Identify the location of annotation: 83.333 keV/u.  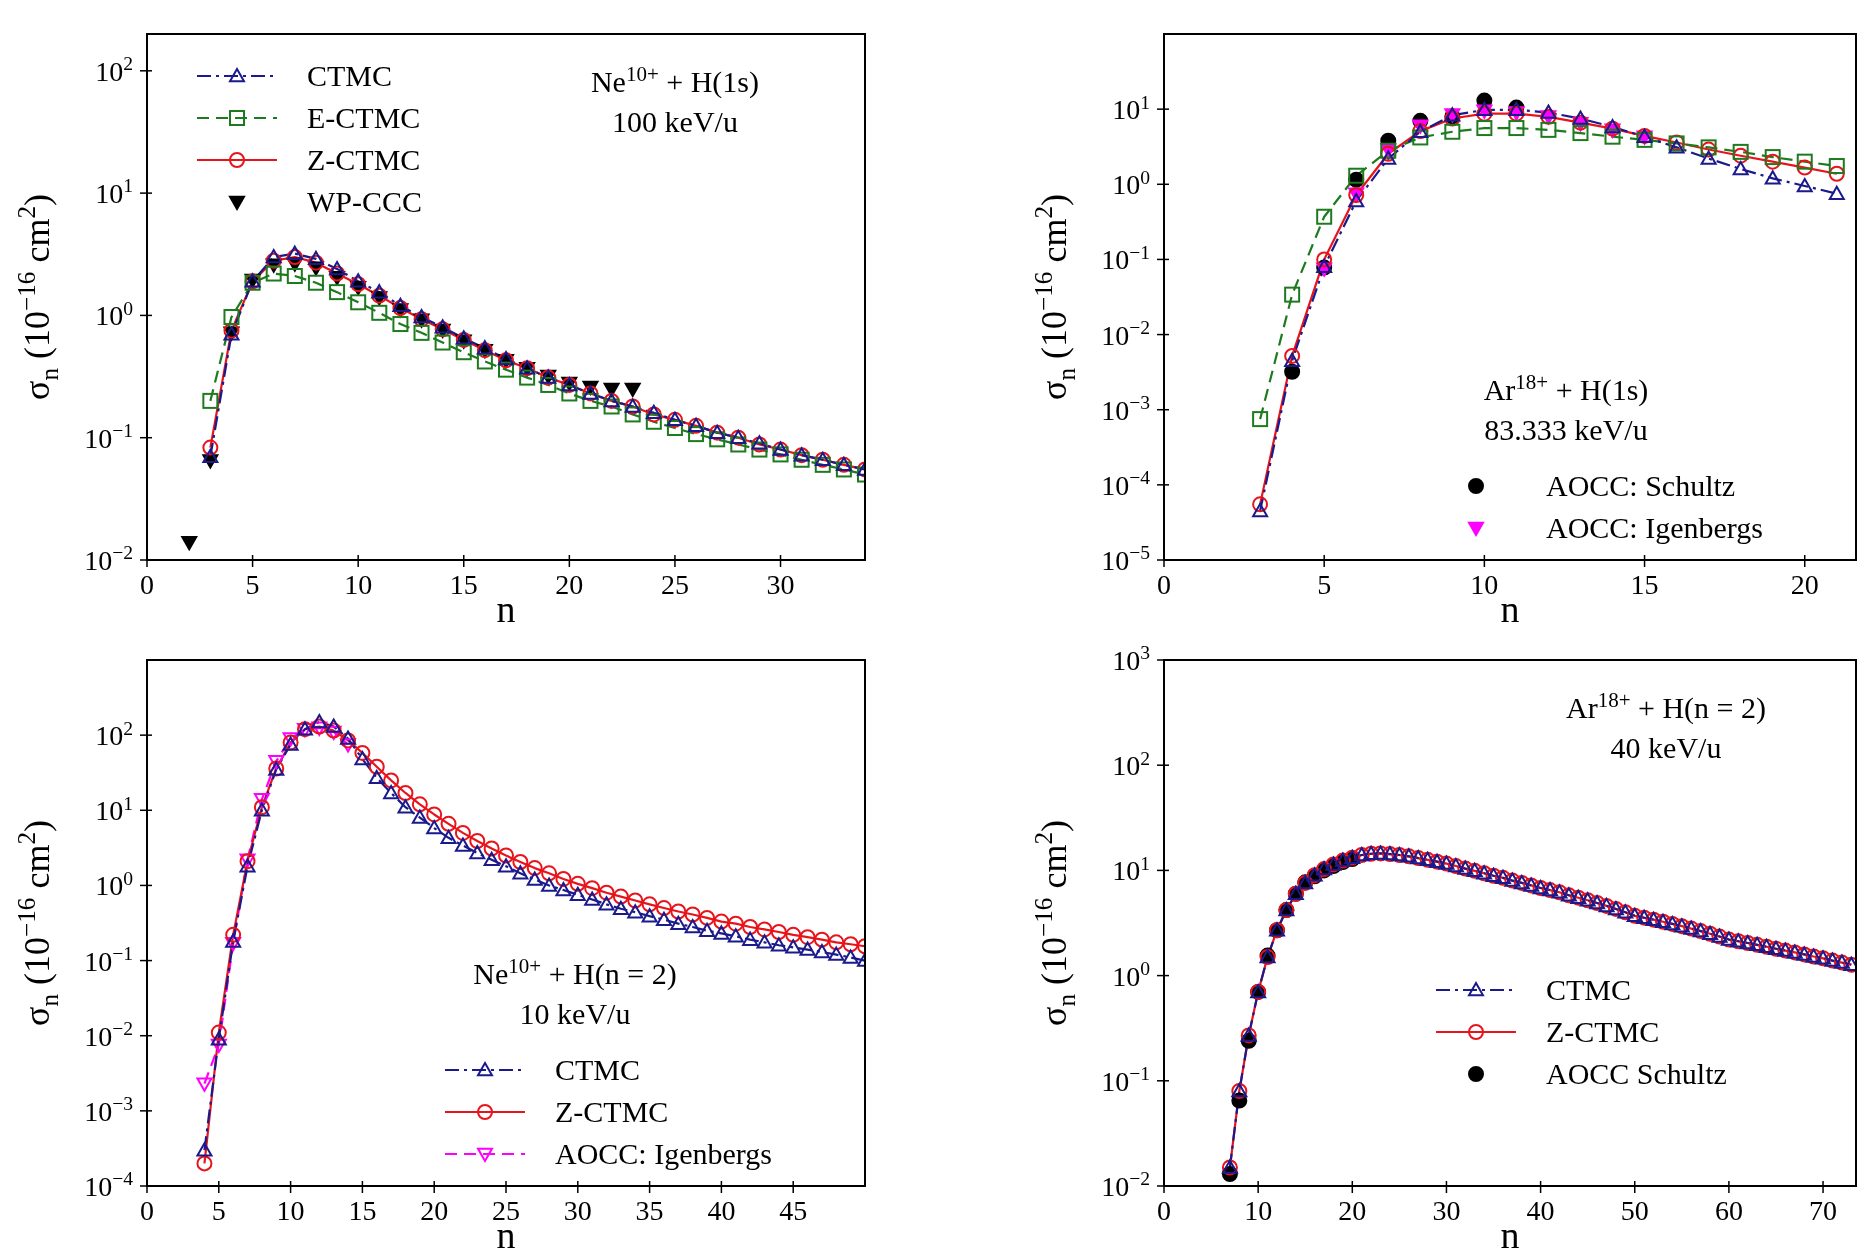
(1566, 429).